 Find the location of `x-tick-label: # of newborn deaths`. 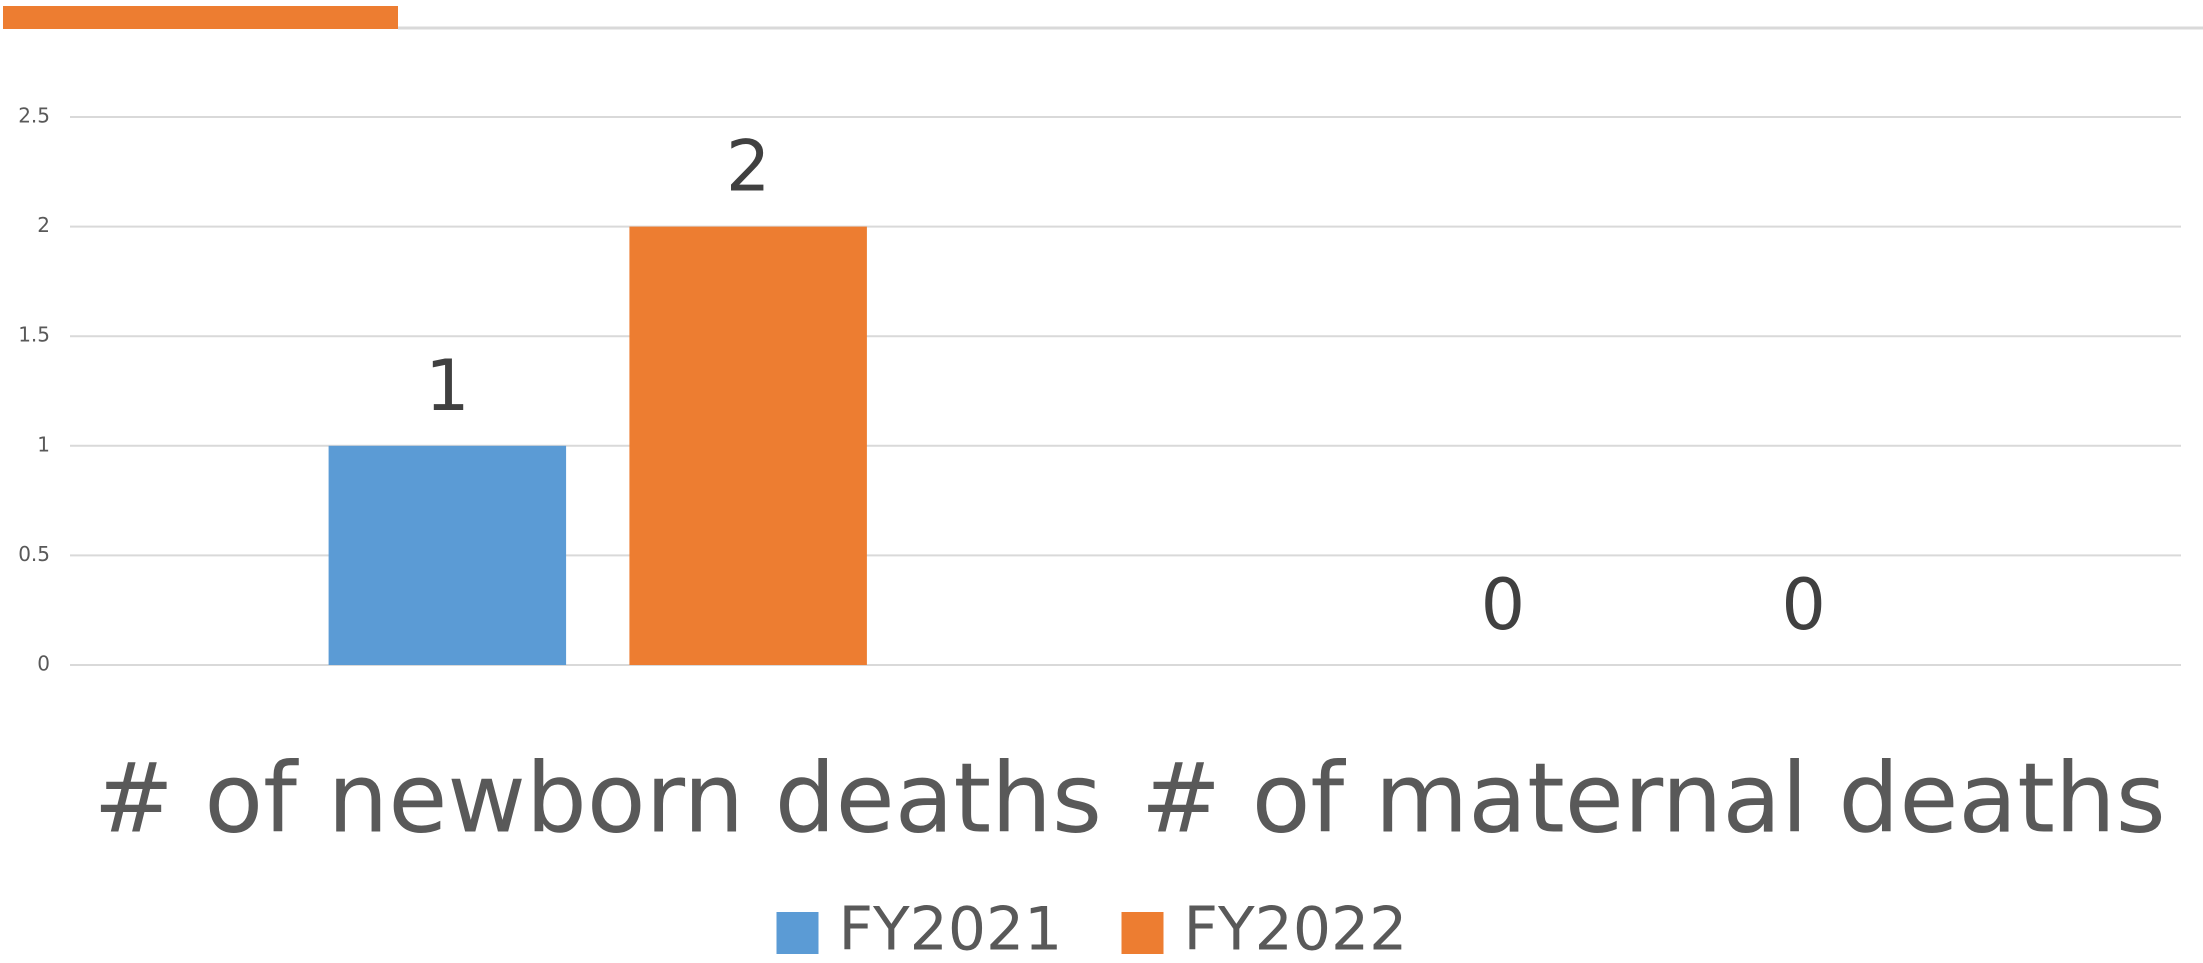

x-tick-label: # of newborn deaths is located at coordinates (597, 798).